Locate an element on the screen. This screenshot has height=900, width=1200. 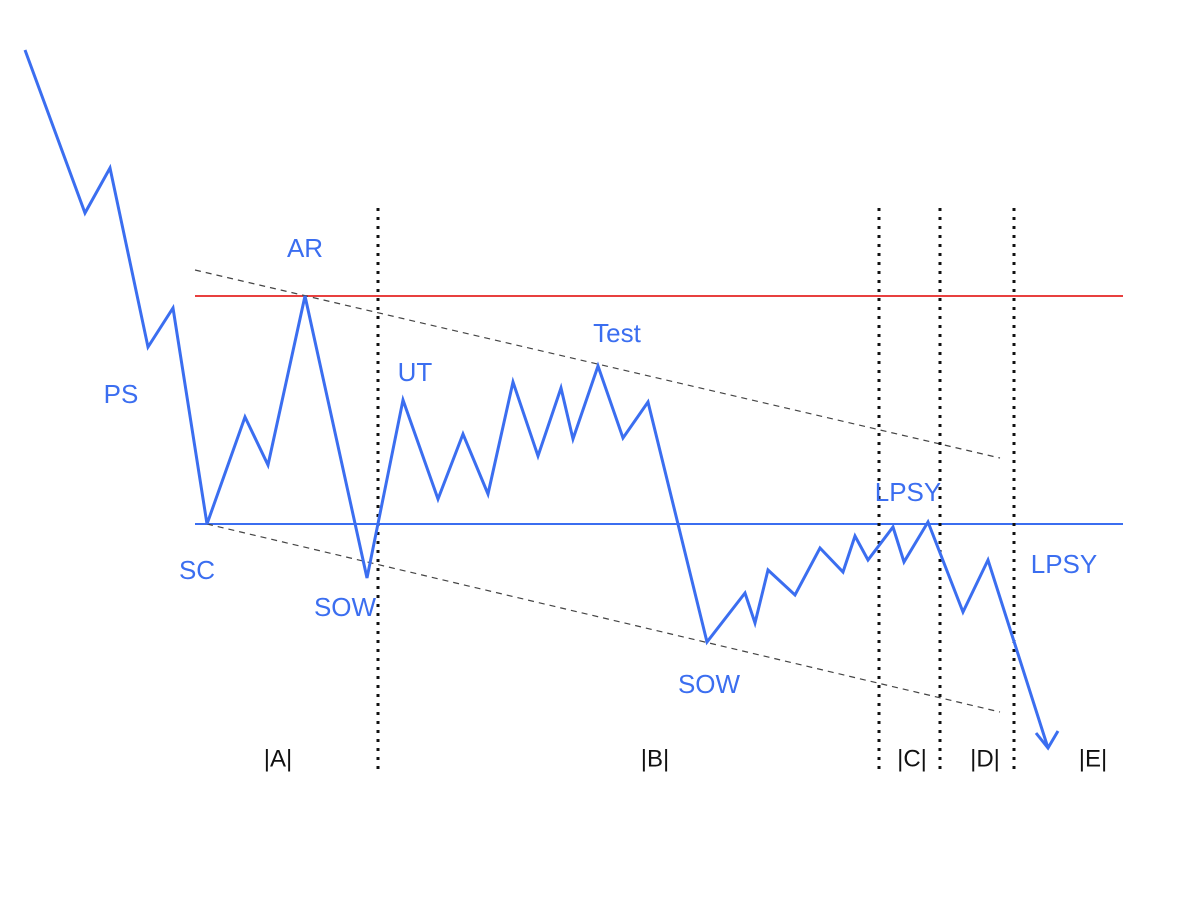
label: SC is located at coordinates (197, 570).